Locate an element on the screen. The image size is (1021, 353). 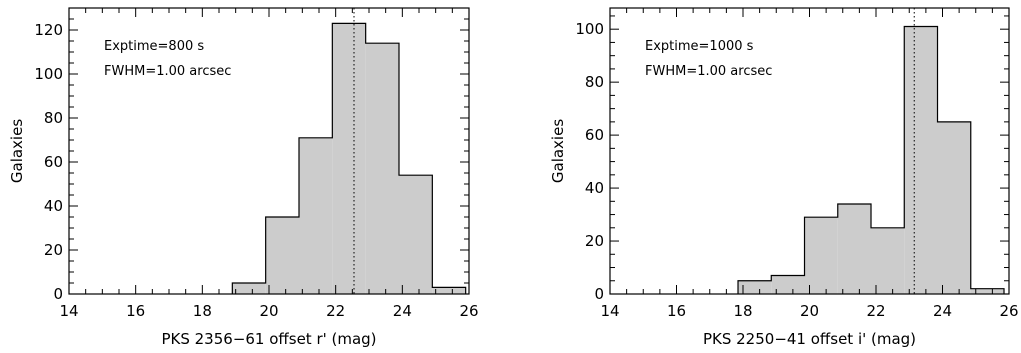
x-axis-label: PKS 2356−61 offset r' (mag) is located at coordinates (268, 339).